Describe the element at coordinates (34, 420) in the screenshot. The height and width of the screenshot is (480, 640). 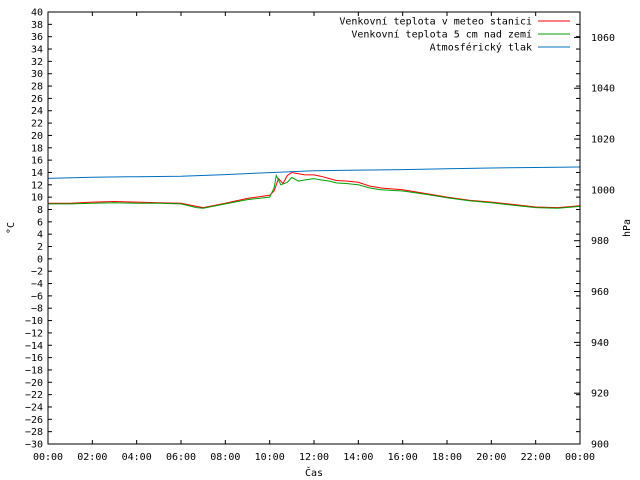
I see `y-tick-label: −26` at that location.